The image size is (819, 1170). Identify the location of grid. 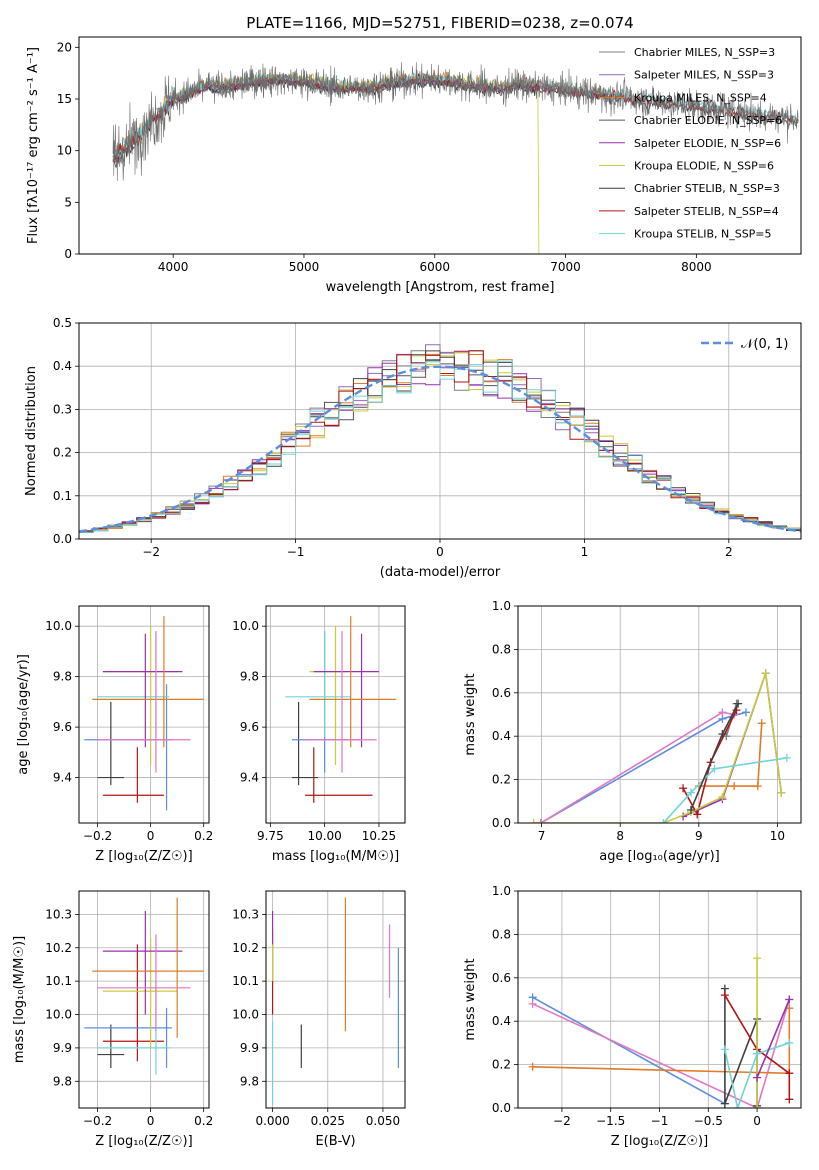
(144, 999).